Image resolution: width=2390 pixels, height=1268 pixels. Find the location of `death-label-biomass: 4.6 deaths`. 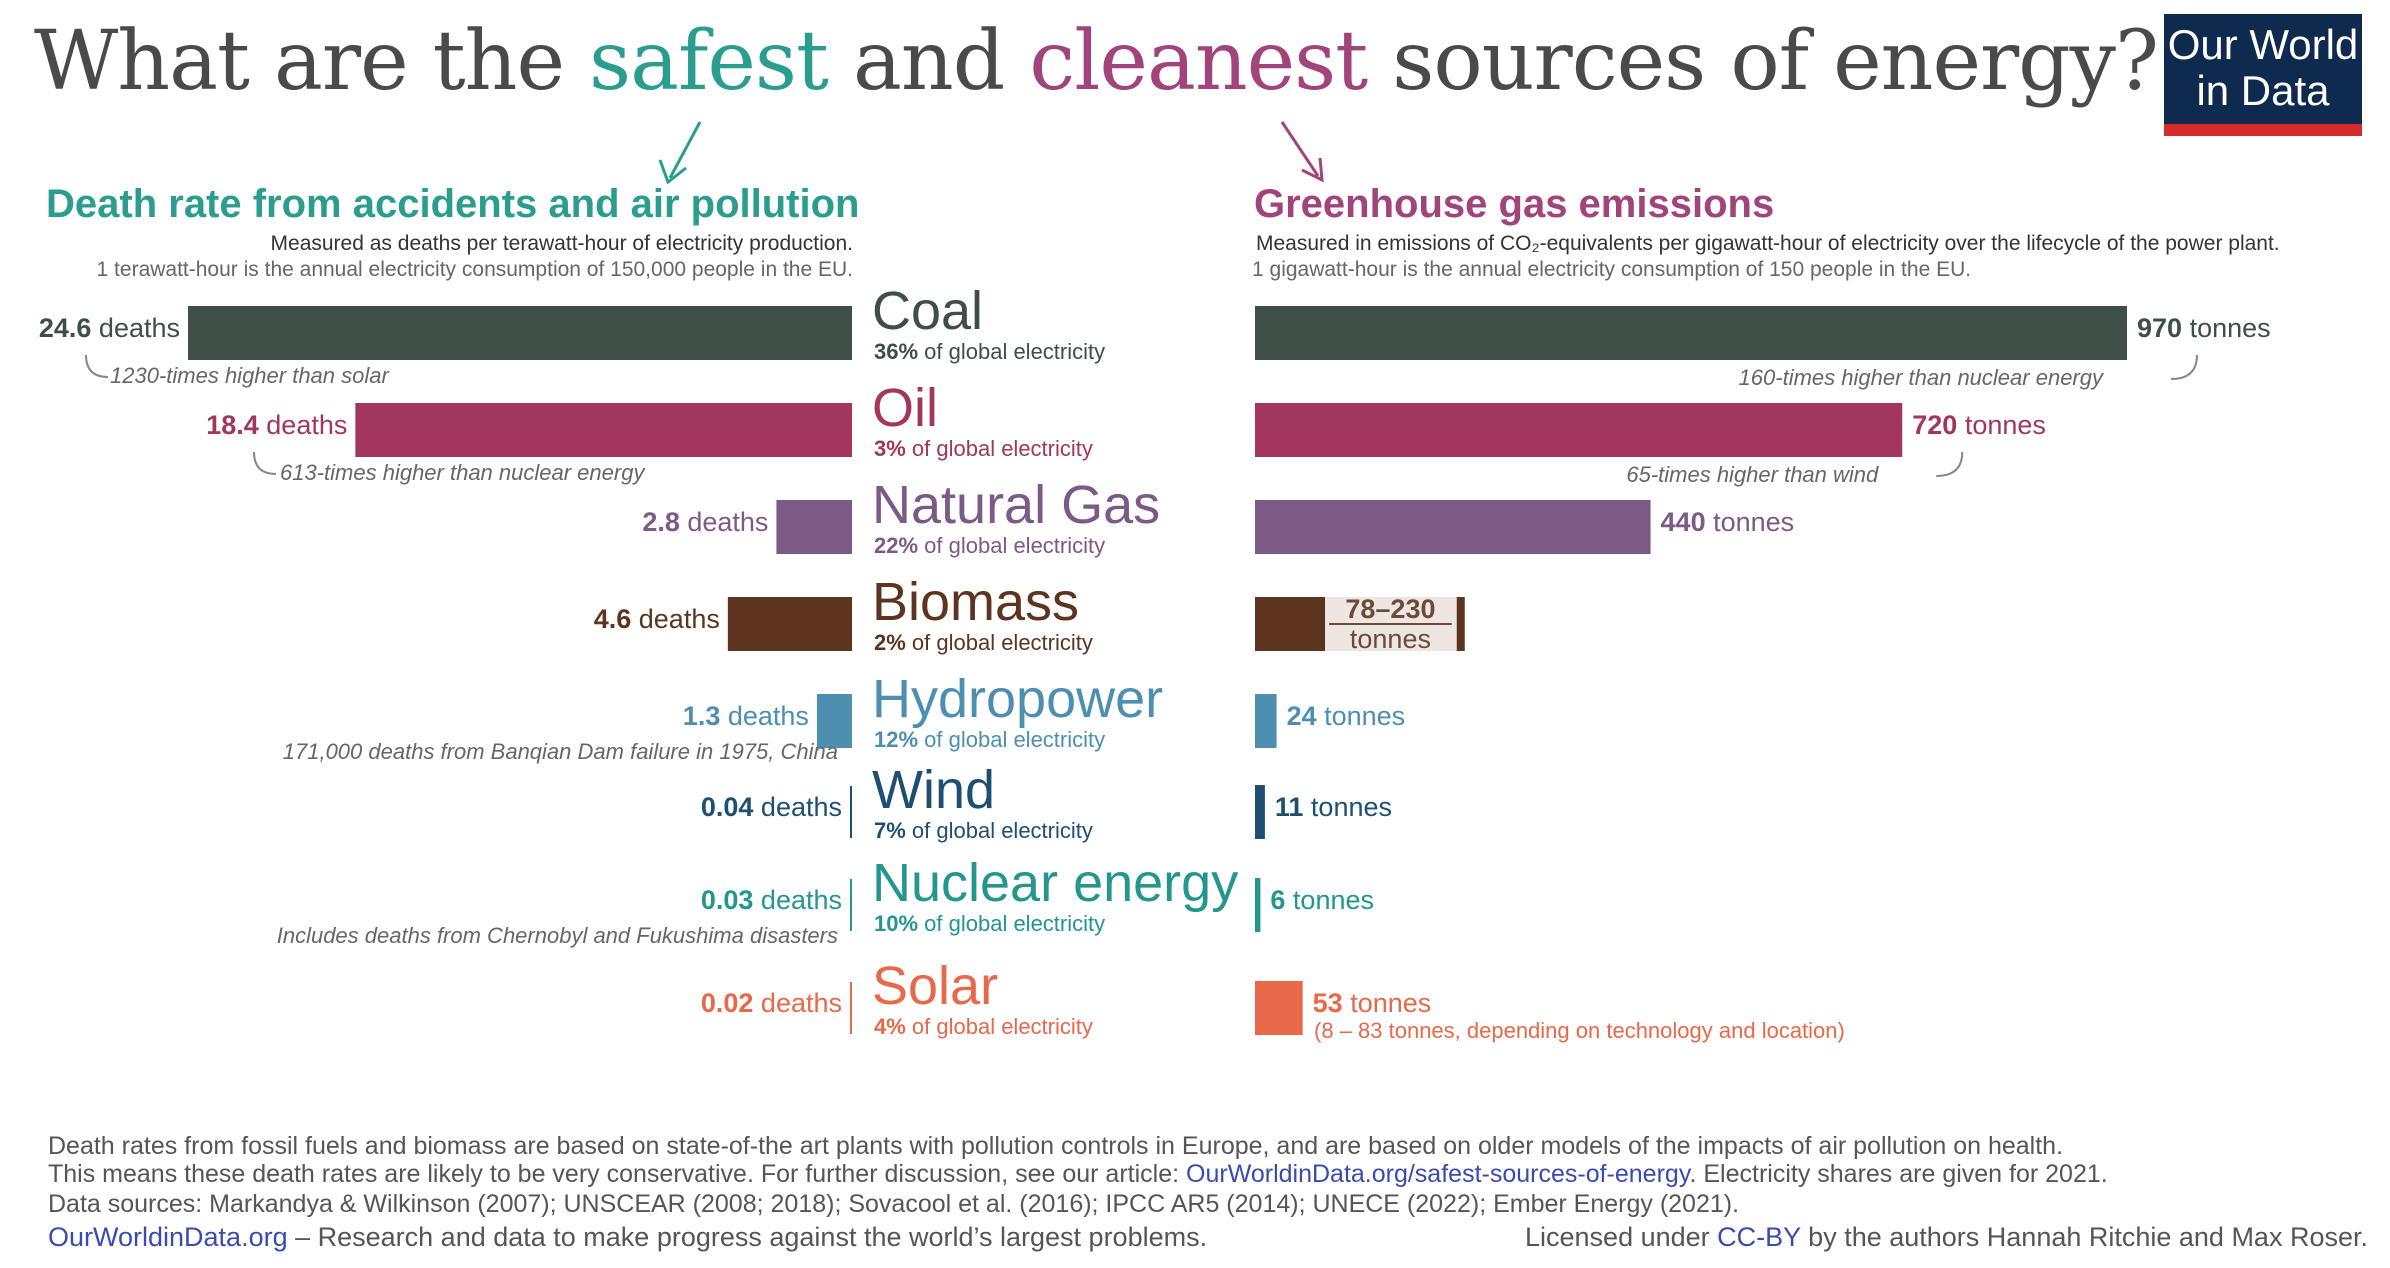

death-label-biomass: 4.6 deaths is located at coordinates (657, 619).